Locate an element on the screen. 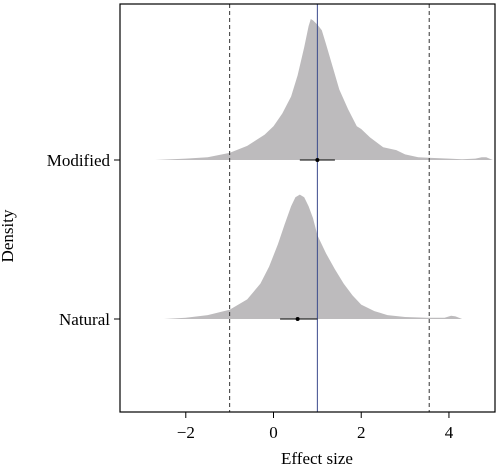  point-estimate-natural is located at coordinates (297, 319).